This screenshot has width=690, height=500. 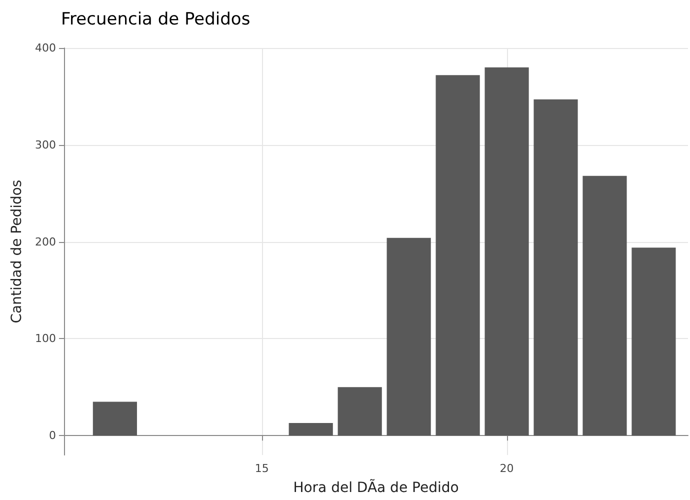 What do you see at coordinates (17, 252) in the screenshot?
I see `y-axis-title: Cantidad de Pedidos` at bounding box center [17, 252].